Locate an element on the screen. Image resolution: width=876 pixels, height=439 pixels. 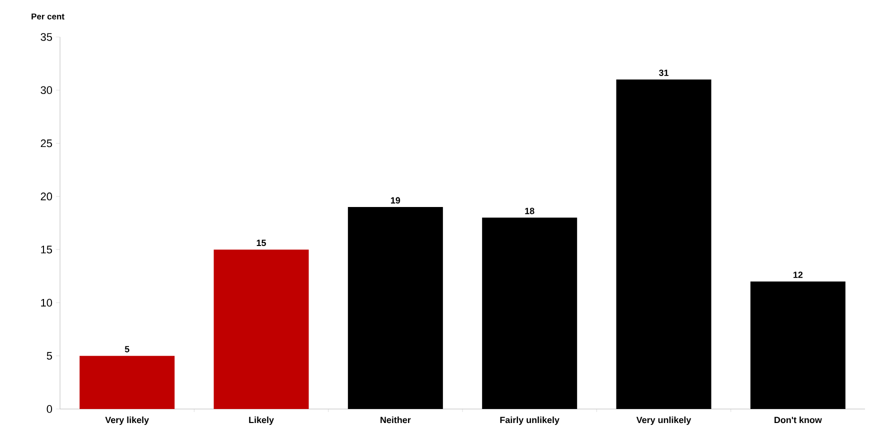
x-tick-label: Very likely is located at coordinates (127, 420).